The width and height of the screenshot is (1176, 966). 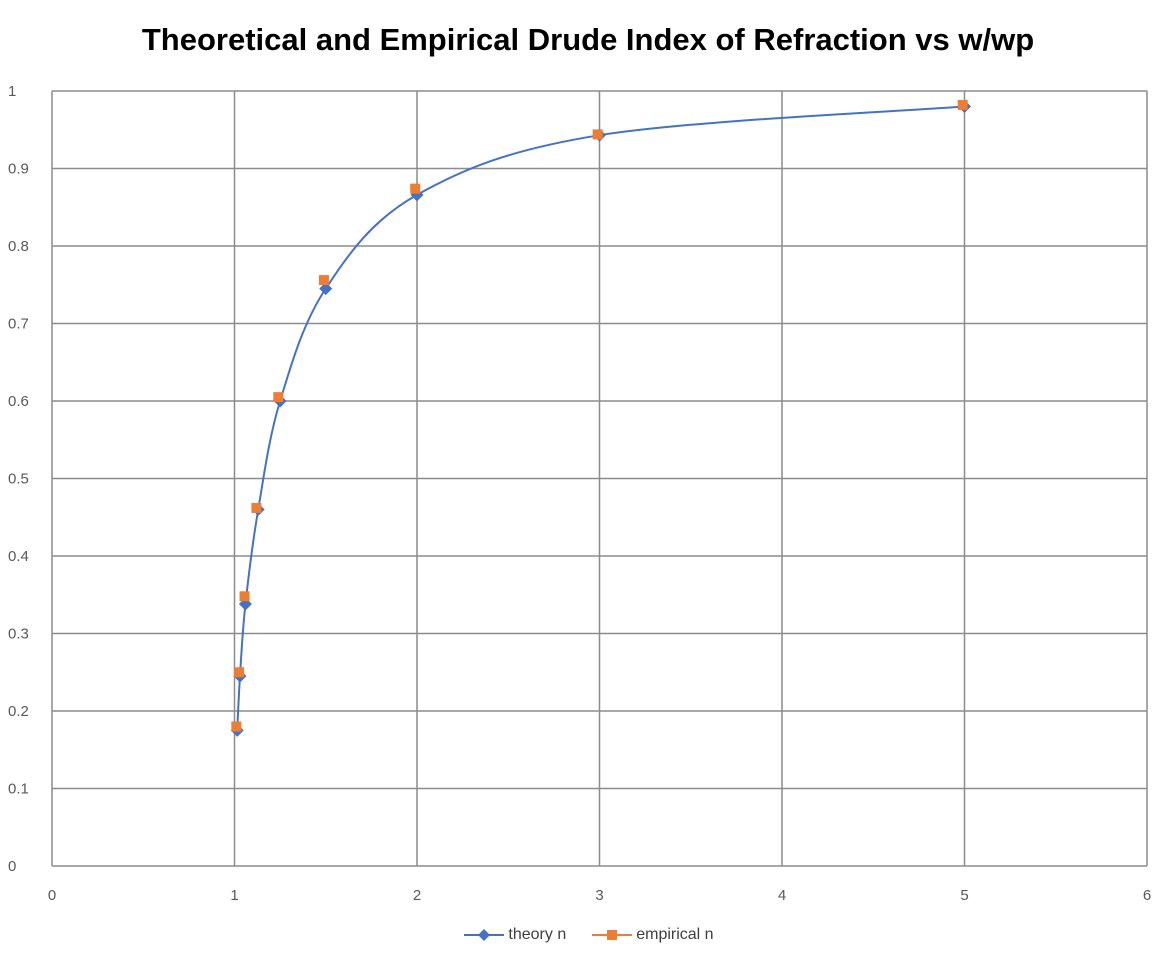 I want to click on y-tick-label: 1, so click(x=12, y=91).